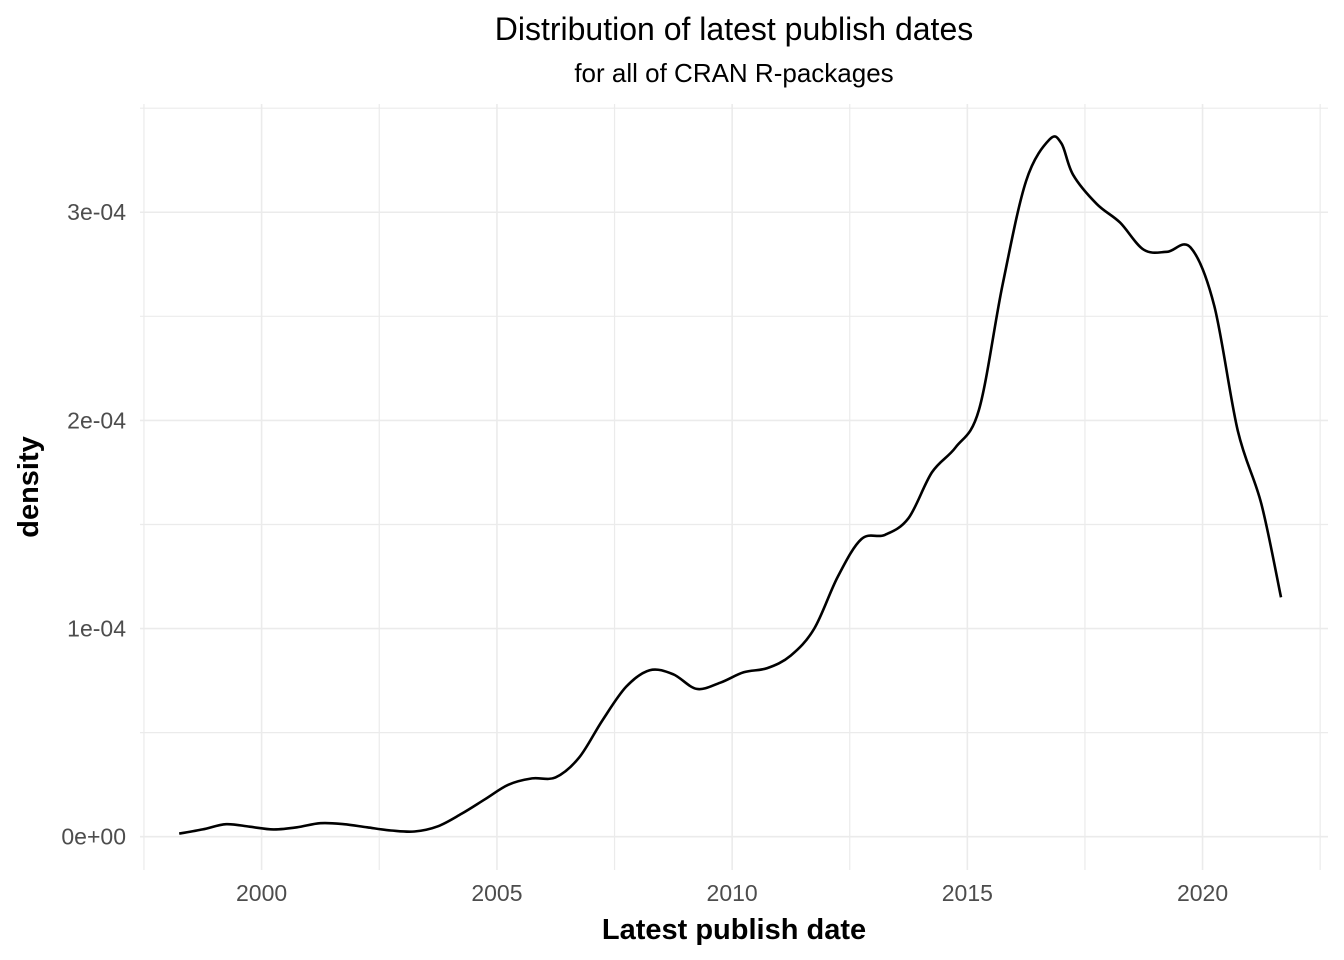 This screenshot has height=960, width=1344. Describe the element at coordinates (93, 837) in the screenshot. I see `y-tick-label: 0e+00` at that location.